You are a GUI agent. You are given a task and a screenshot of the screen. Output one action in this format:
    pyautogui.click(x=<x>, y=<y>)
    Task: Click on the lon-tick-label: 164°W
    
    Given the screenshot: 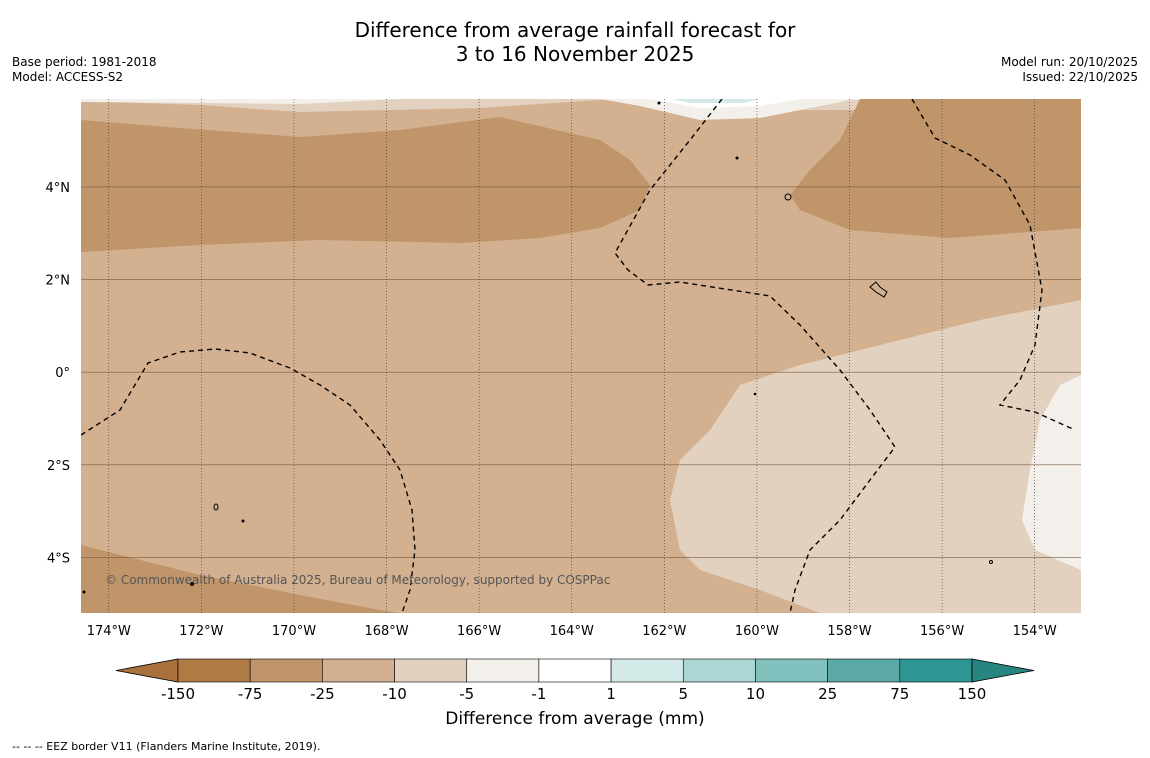 What is the action you would take?
    pyautogui.click(x=572, y=631)
    